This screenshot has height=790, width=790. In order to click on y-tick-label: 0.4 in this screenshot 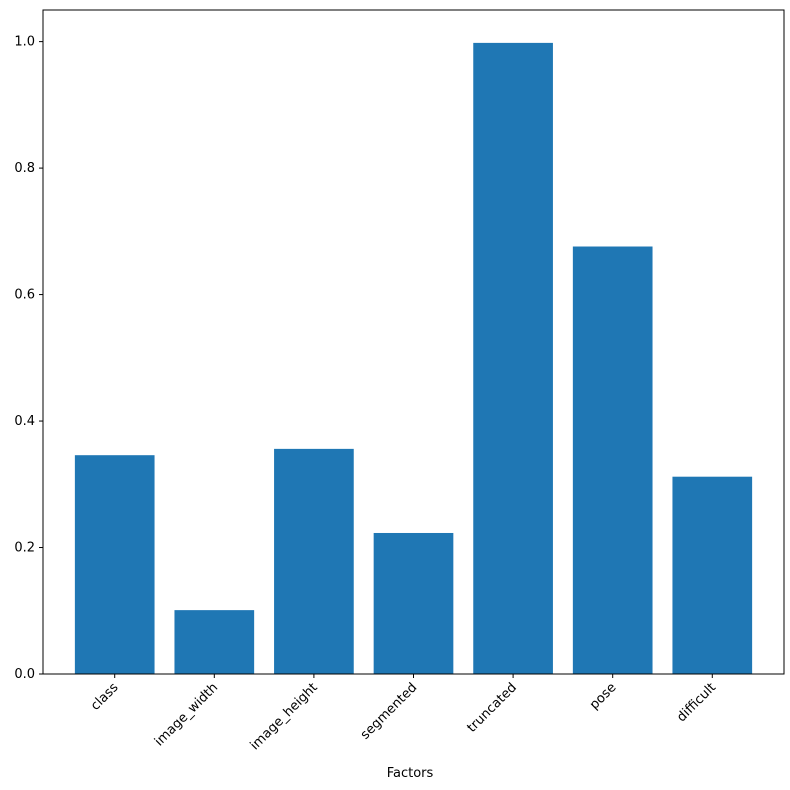, I will do `click(24, 421)`.